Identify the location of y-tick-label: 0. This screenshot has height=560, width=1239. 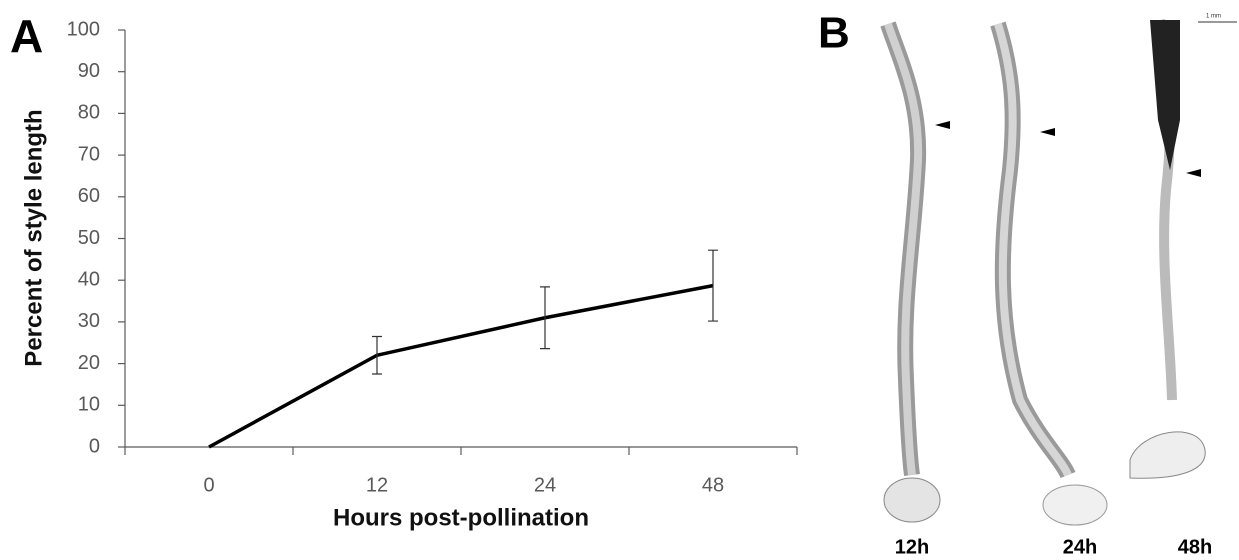
(94, 446).